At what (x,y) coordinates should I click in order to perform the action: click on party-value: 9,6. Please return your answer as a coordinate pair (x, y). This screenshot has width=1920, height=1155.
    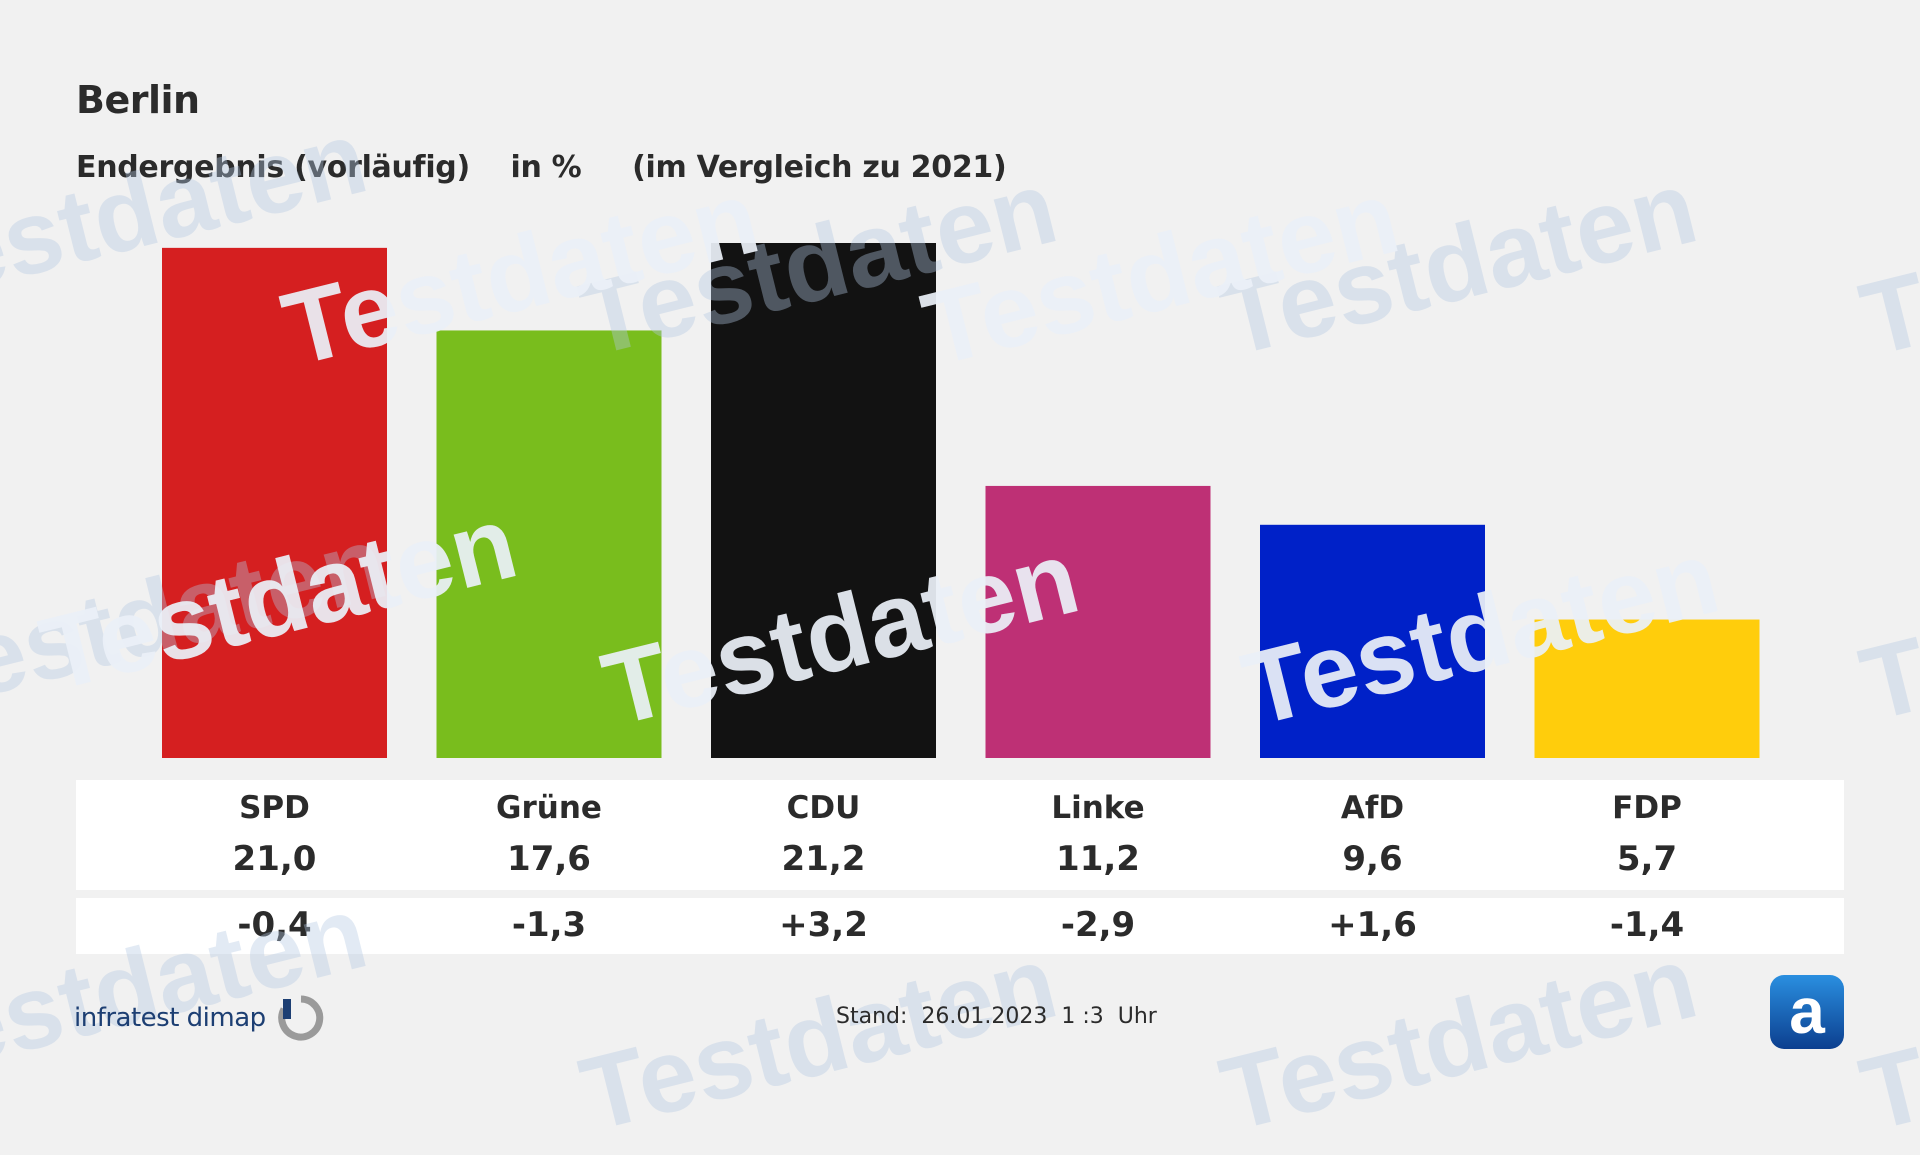
    Looking at the image, I should click on (1372, 859).